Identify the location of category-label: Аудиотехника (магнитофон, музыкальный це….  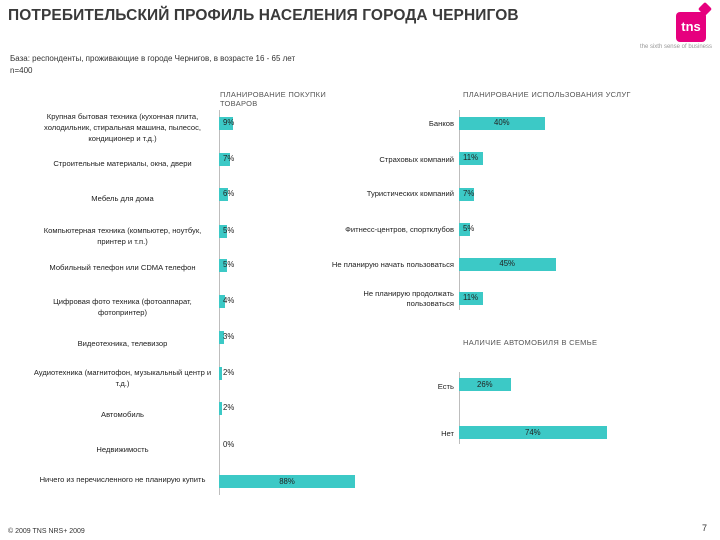
(122, 378).